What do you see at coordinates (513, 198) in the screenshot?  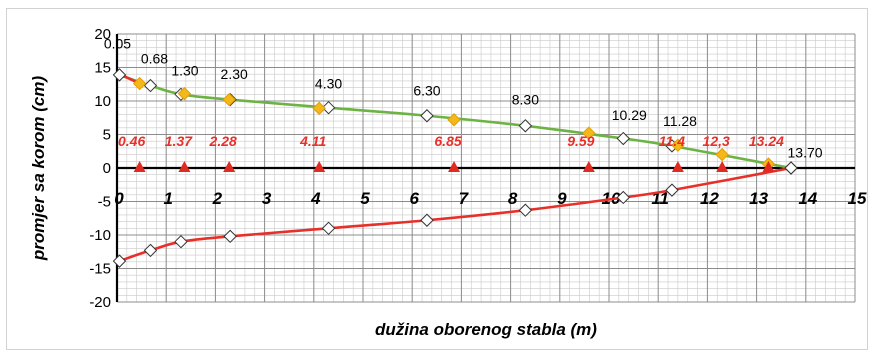 I see `x-tick-label: 8` at bounding box center [513, 198].